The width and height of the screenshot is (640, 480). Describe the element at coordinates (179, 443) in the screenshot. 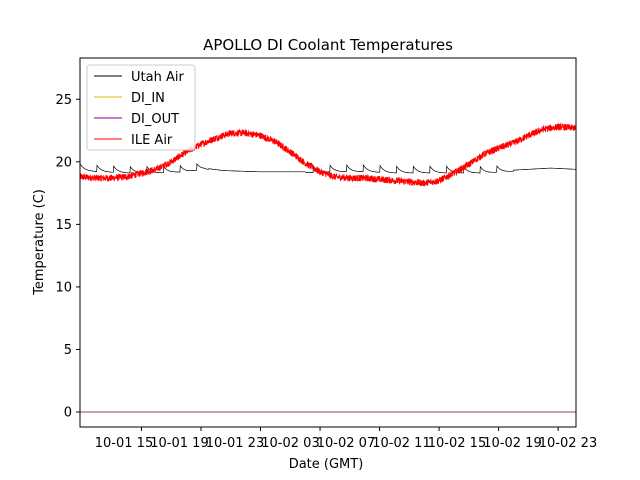

I see `x-tick-label: 10-01 19` at that location.